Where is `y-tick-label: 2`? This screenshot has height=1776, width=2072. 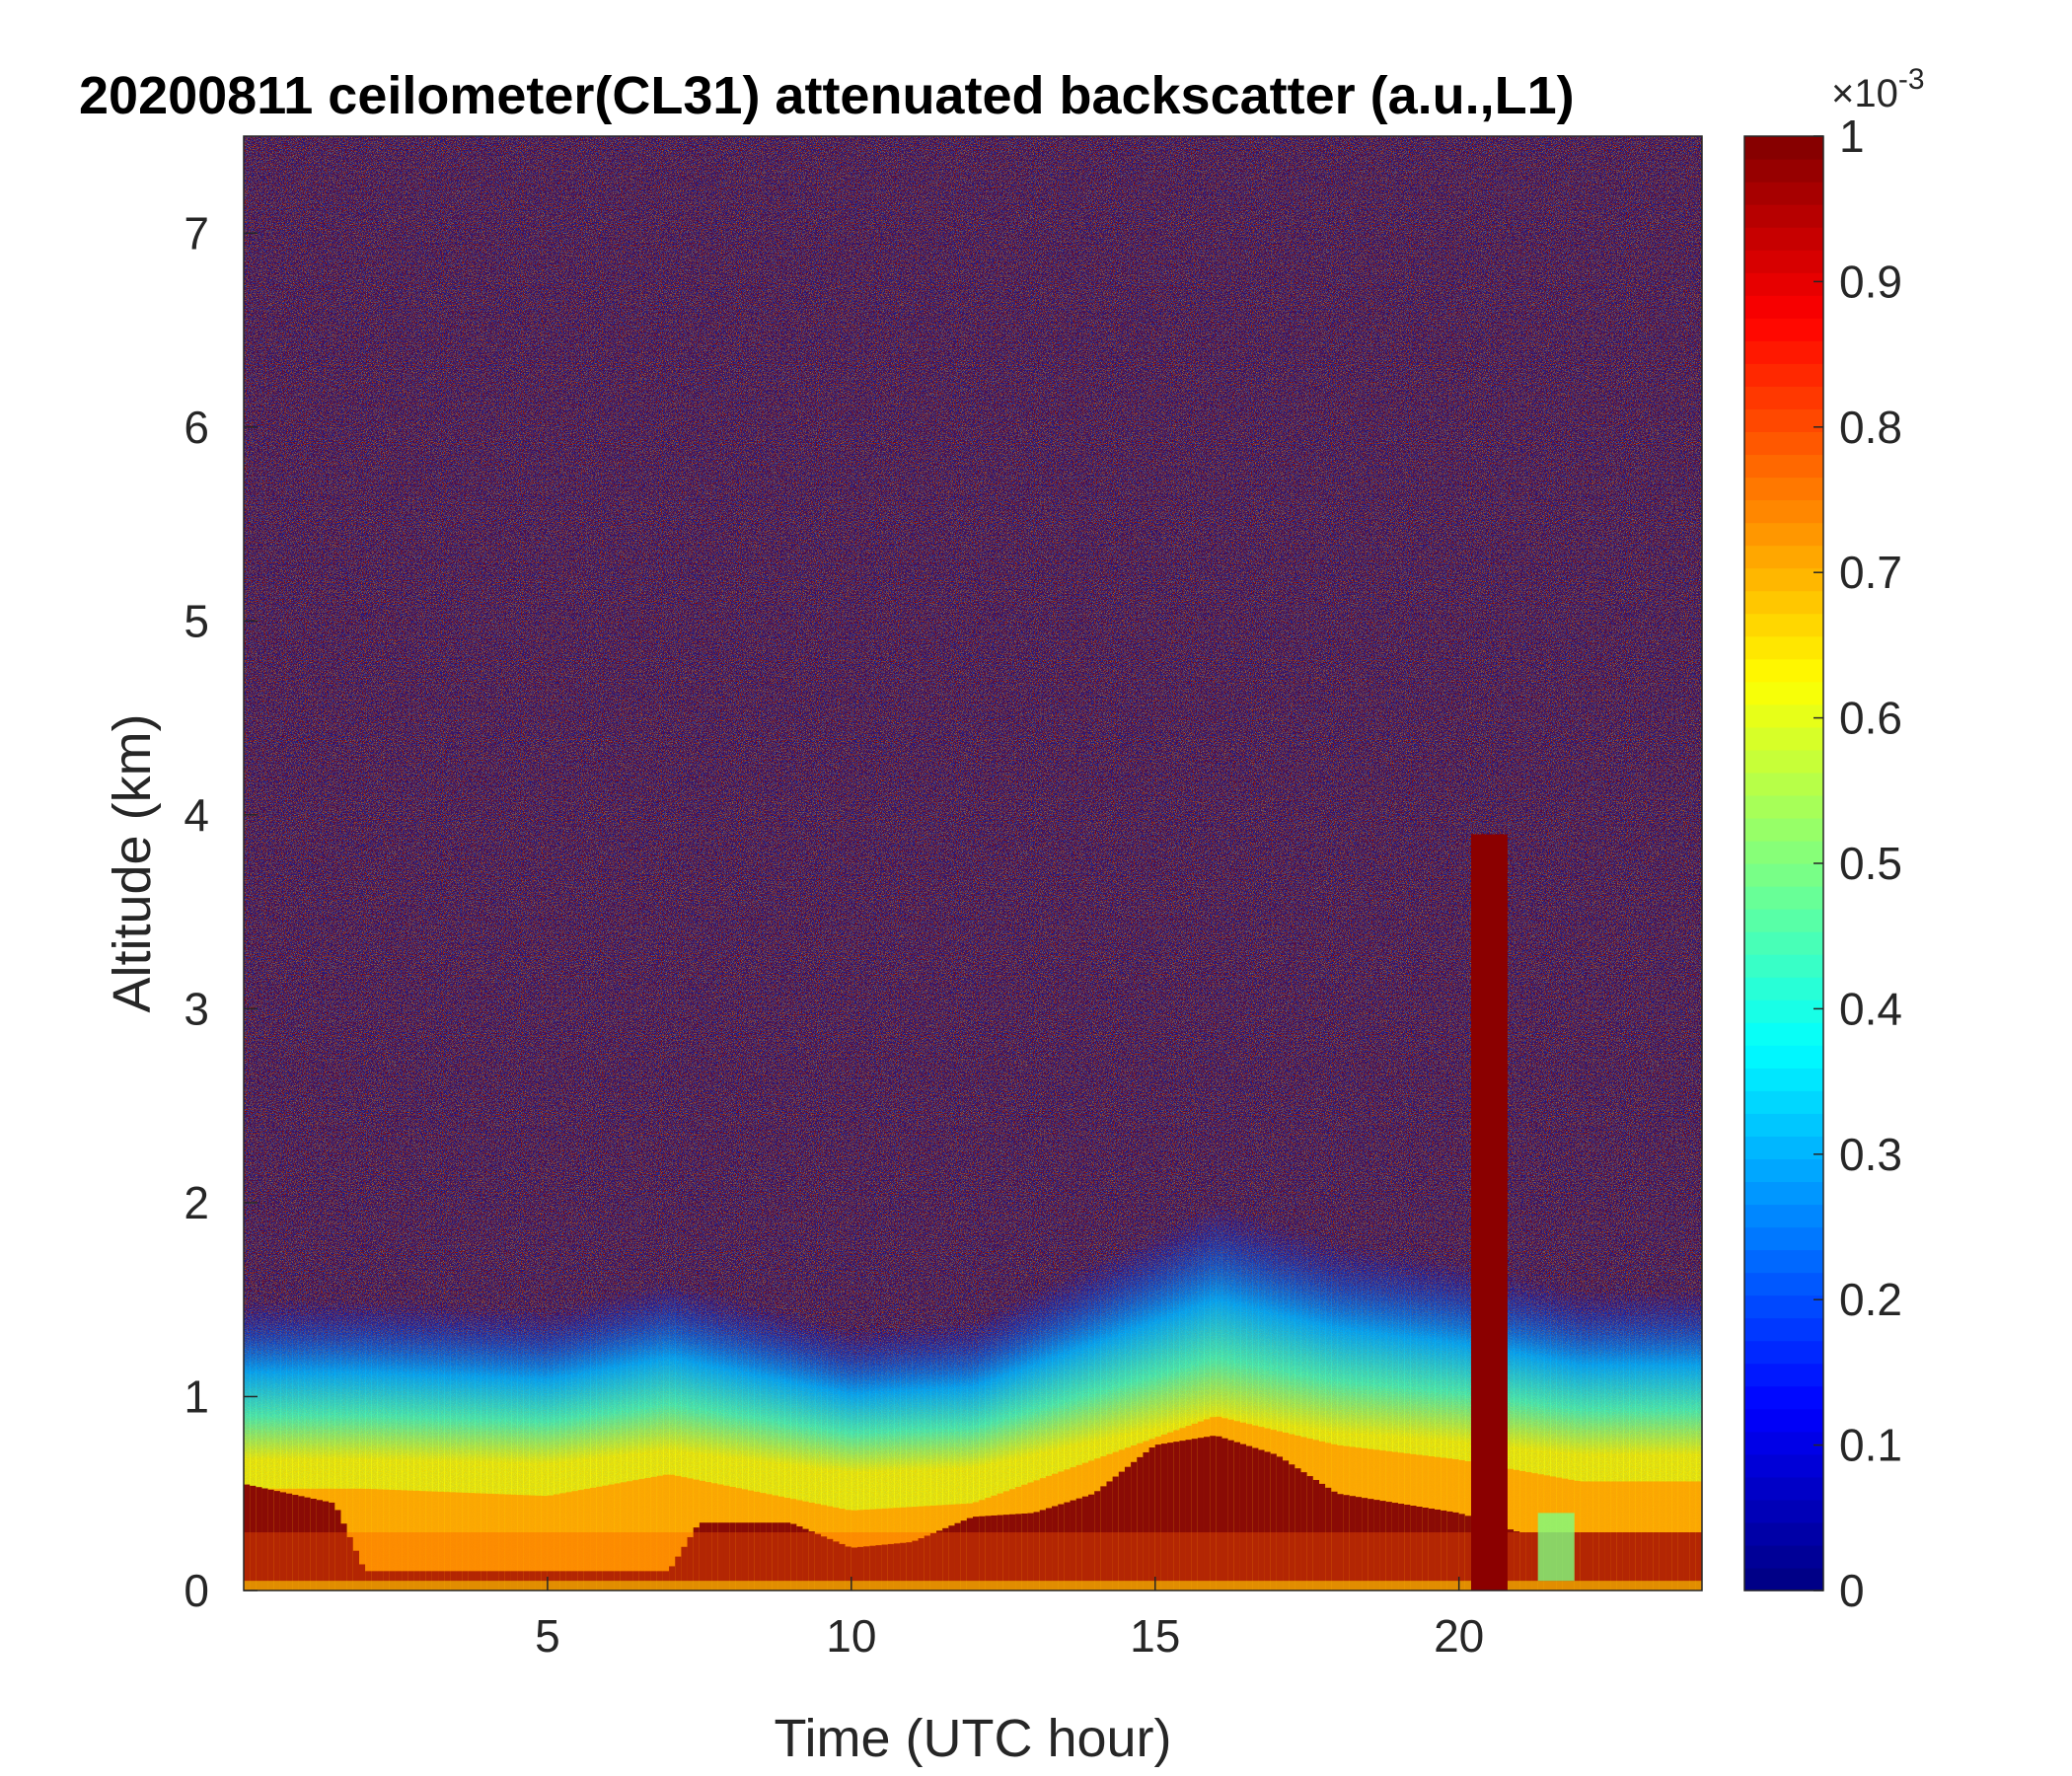
y-tick-label: 2 is located at coordinates (197, 1202).